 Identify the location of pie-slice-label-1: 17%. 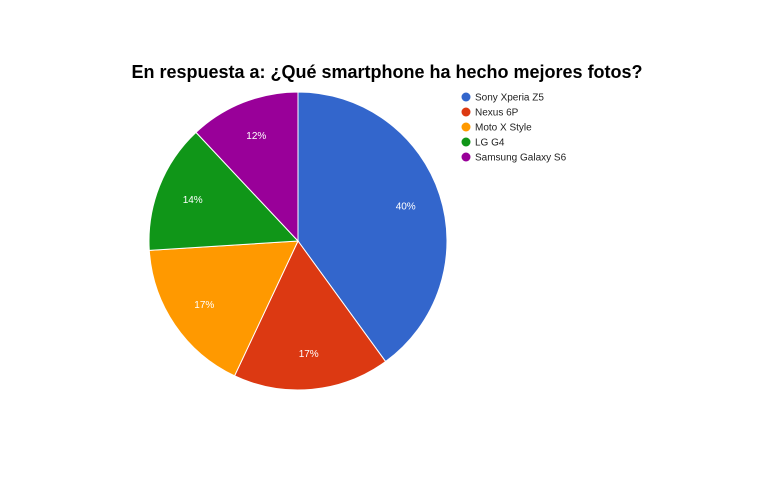
(309, 354).